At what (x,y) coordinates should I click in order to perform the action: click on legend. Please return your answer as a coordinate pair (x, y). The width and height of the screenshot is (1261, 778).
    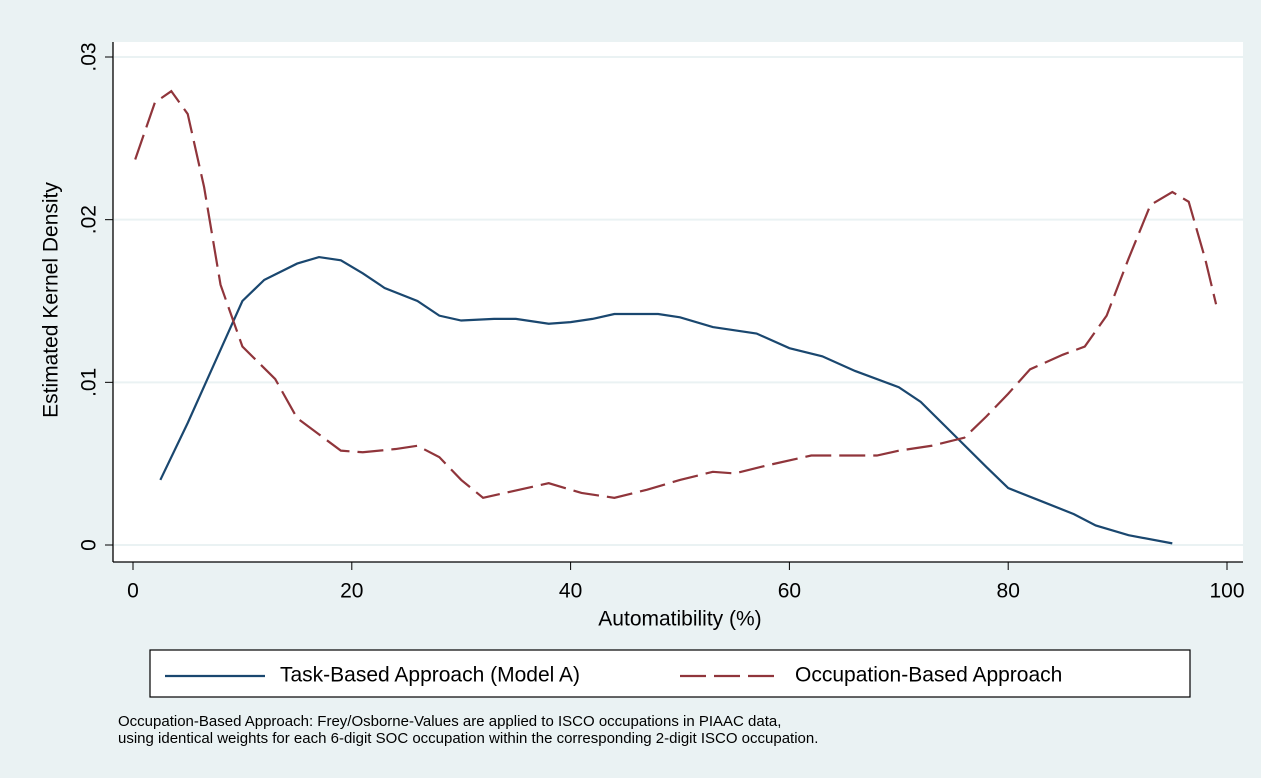
    Looking at the image, I should click on (670, 673).